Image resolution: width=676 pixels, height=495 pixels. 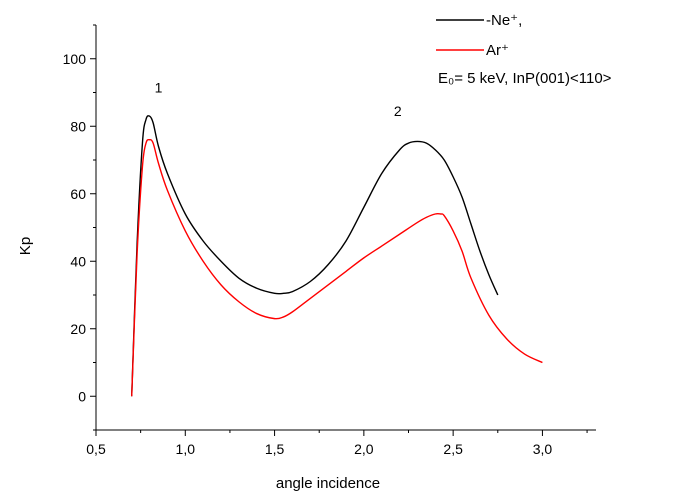 What do you see at coordinates (75, 59) in the screenshot?
I see `y-tick-label: 100` at bounding box center [75, 59].